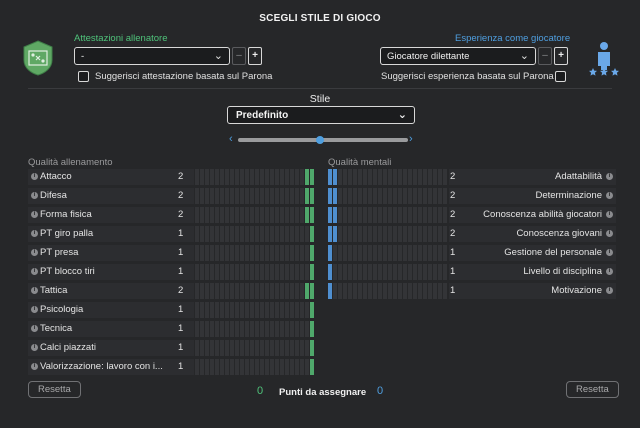 The height and width of the screenshot is (428, 640). What do you see at coordinates (171, 234) in the screenshot?
I see `training-row: i PT giro palla 1` at bounding box center [171, 234].